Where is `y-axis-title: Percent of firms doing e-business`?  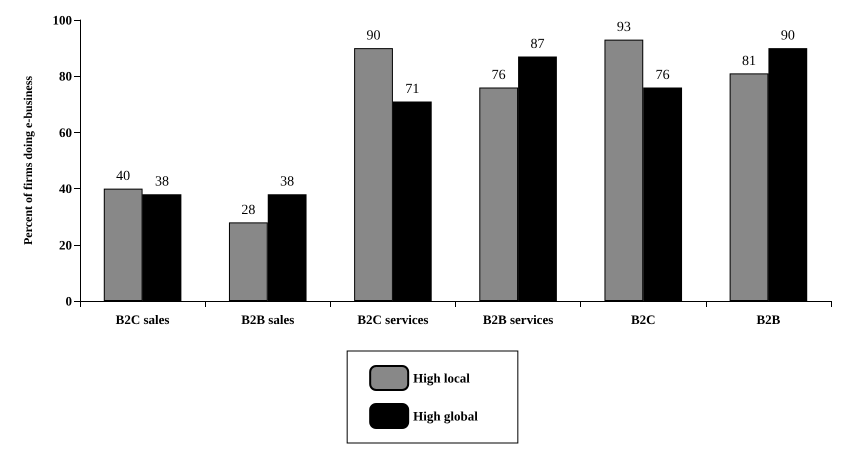 y-axis-title: Percent of firms doing e-business is located at coordinates (28, 161).